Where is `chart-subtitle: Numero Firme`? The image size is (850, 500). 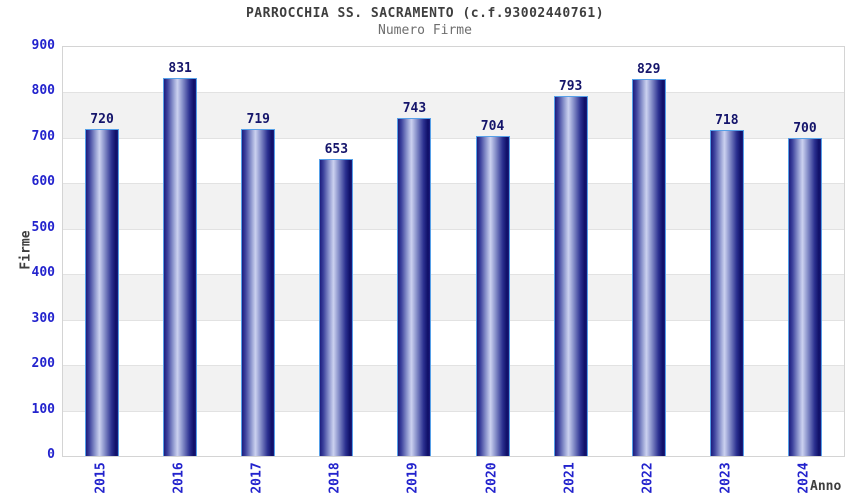 chart-subtitle: Numero Firme is located at coordinates (425, 30).